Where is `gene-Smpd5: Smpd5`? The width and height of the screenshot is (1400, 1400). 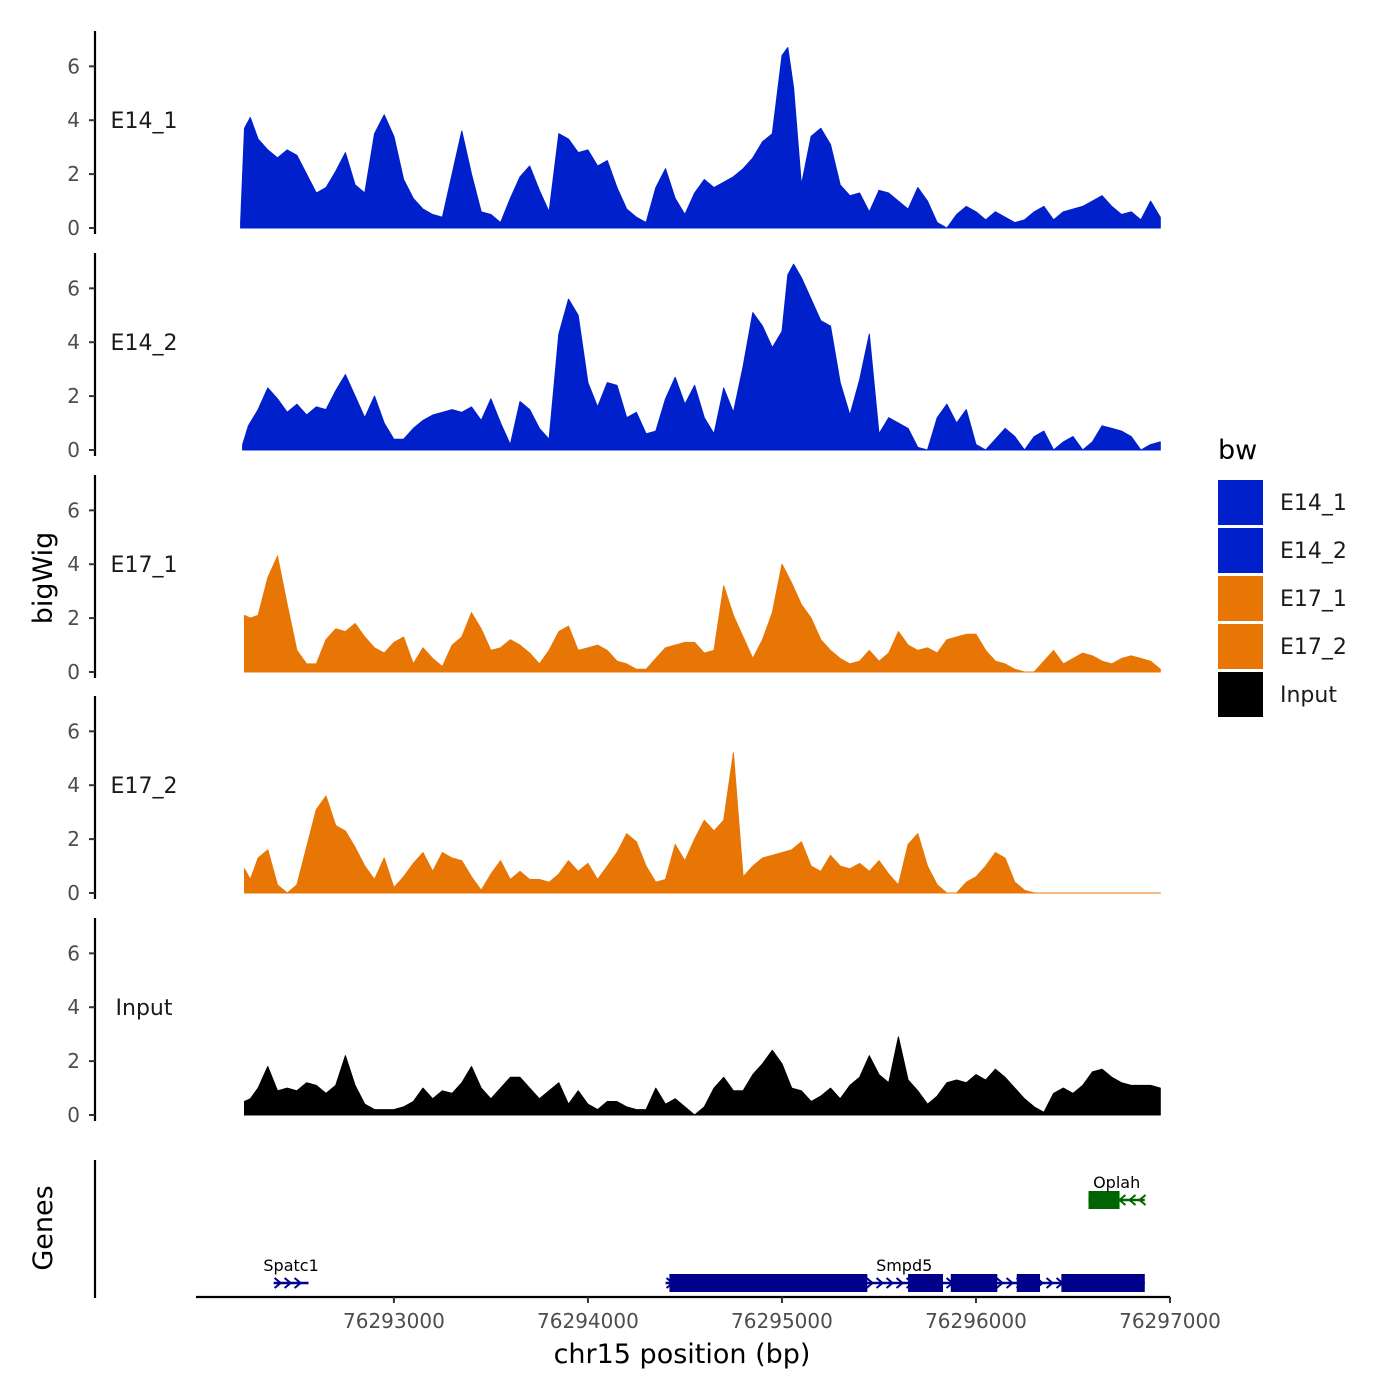
gene-Smpd5: Smpd5 is located at coordinates (905, 1274).